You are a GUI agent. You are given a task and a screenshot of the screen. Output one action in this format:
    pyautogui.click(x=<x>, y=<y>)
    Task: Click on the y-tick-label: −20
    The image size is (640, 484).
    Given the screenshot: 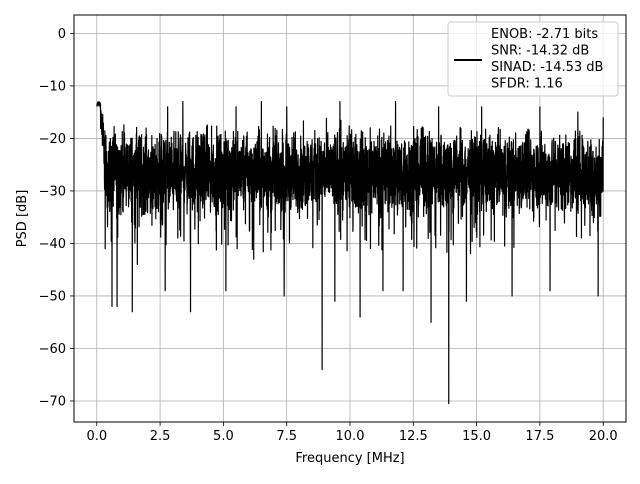 What is the action you would take?
    pyautogui.click(x=52, y=139)
    